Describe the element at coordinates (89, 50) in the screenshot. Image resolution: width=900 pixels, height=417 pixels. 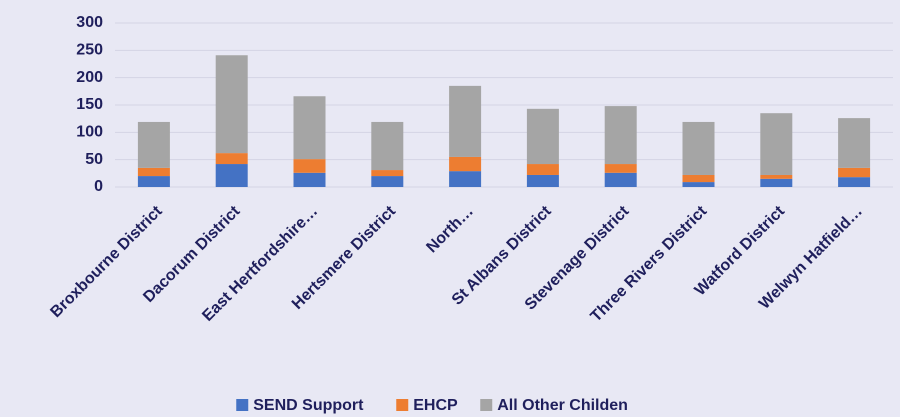
I see `y-tick-label: 250` at that location.